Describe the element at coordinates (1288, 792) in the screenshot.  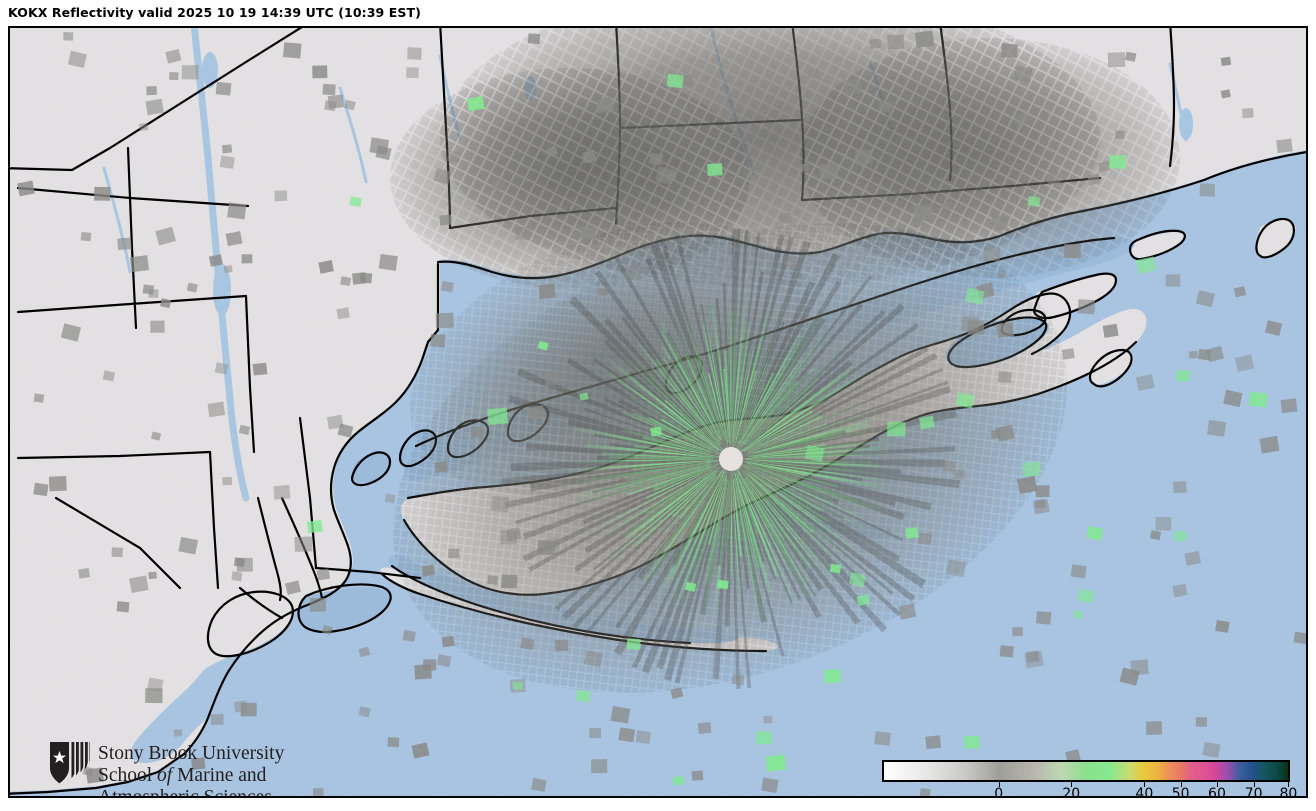
I see `colorbar-label-80: 80` at that location.